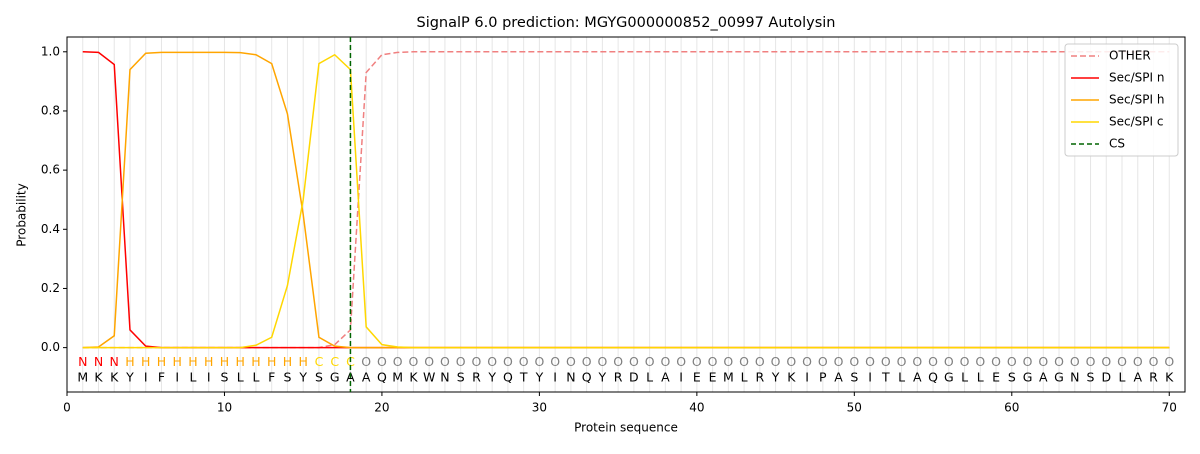 This screenshot has width=1200, height=454. I want to click on x-tick-label: 70, so click(1169, 408).